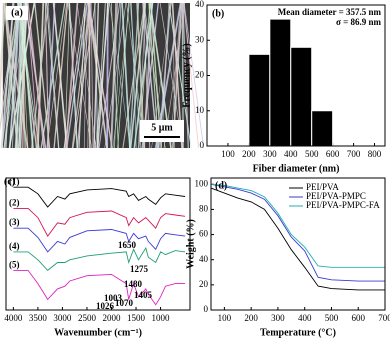  I want to click on annotation: σ = 86.9 nm, so click(359, 22).